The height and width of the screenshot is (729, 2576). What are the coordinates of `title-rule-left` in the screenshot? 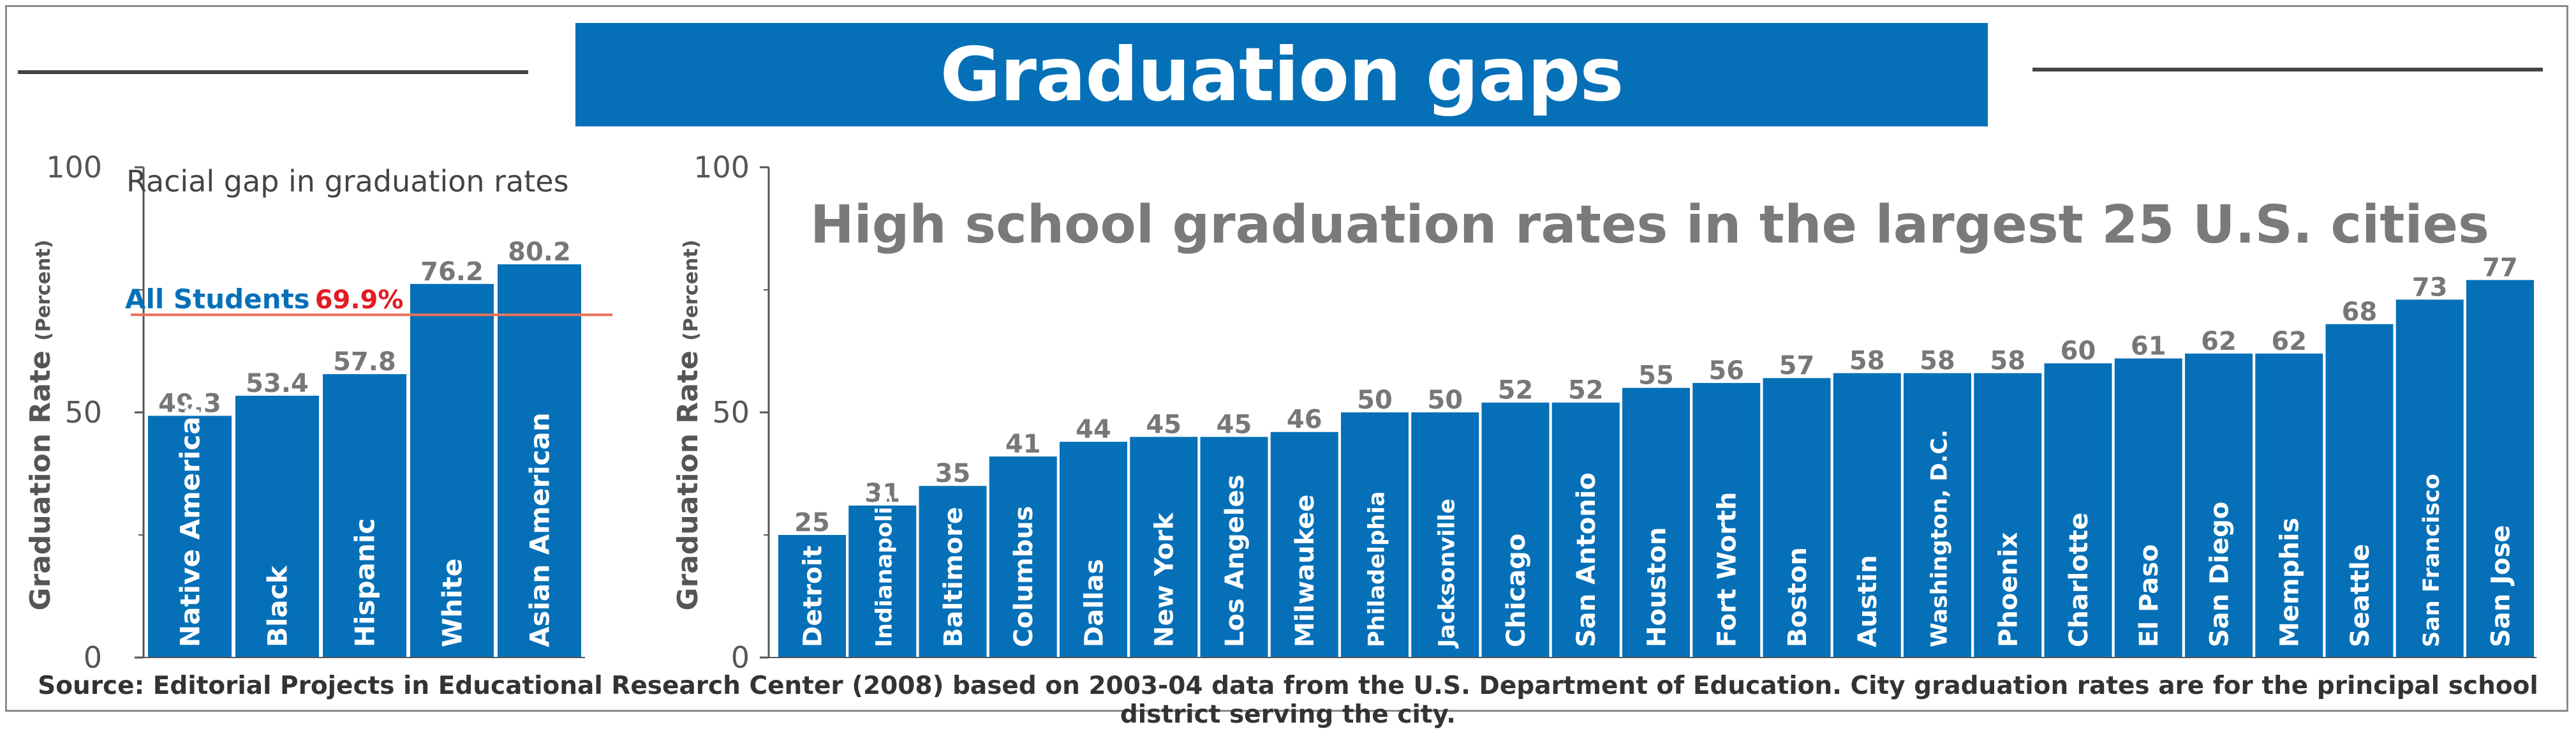 It's located at (273, 72).